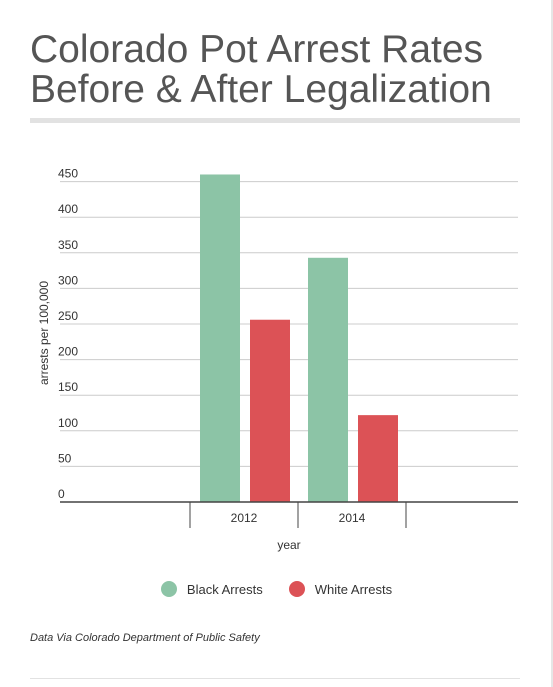 The width and height of the screenshot is (553, 687). What do you see at coordinates (275, 678) in the screenshot?
I see `bottom-divider` at bounding box center [275, 678].